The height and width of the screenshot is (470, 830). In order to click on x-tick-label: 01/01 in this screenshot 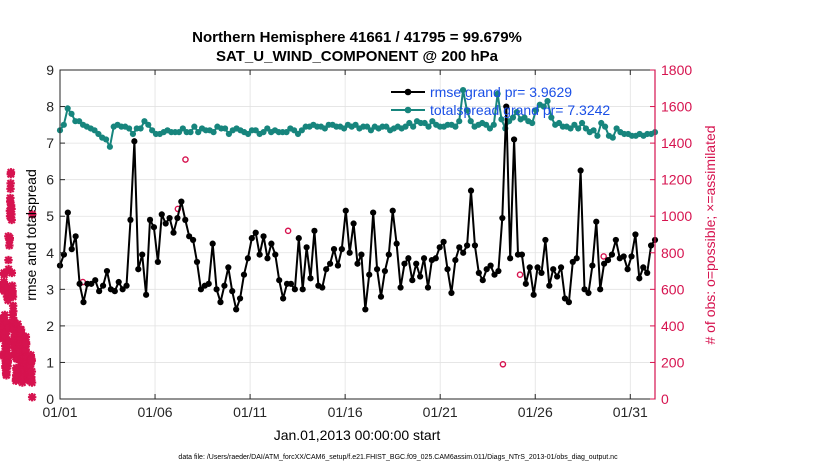, I will do `click(59, 412)`.